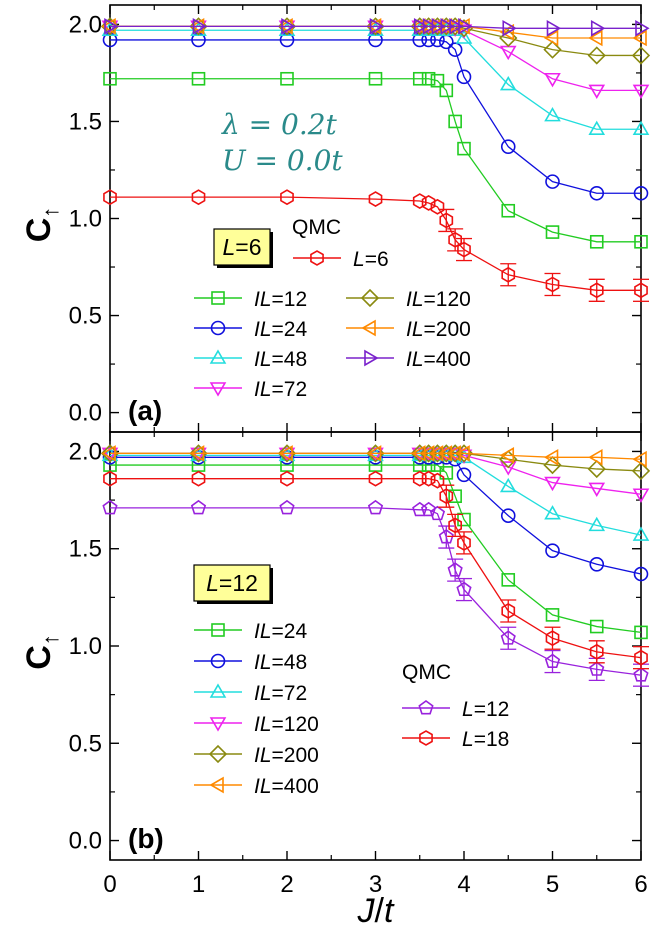  Describe the element at coordinates (85, 743) in the screenshot. I see `y-tick-label: 0.5` at that location.